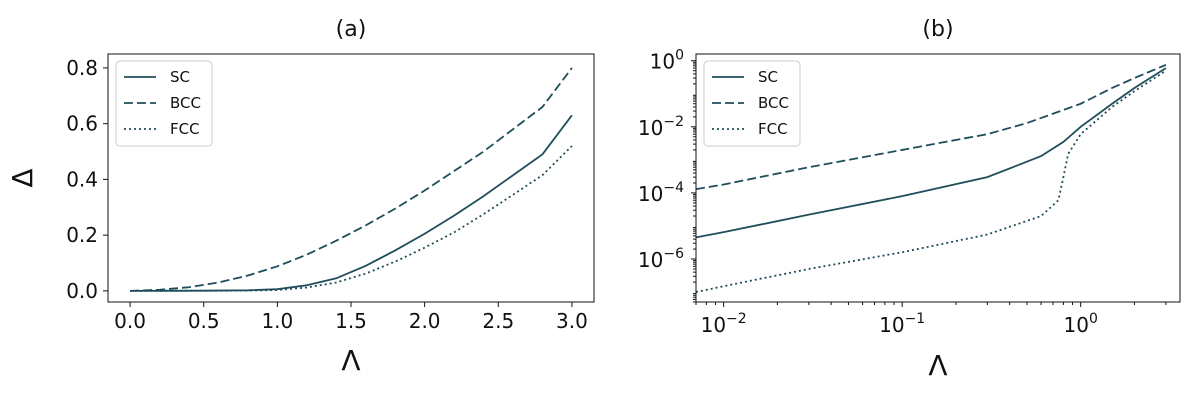 Image resolution: width=1200 pixels, height=400 pixels. I want to click on y-tick-label: 10⁻², so click(661, 127).